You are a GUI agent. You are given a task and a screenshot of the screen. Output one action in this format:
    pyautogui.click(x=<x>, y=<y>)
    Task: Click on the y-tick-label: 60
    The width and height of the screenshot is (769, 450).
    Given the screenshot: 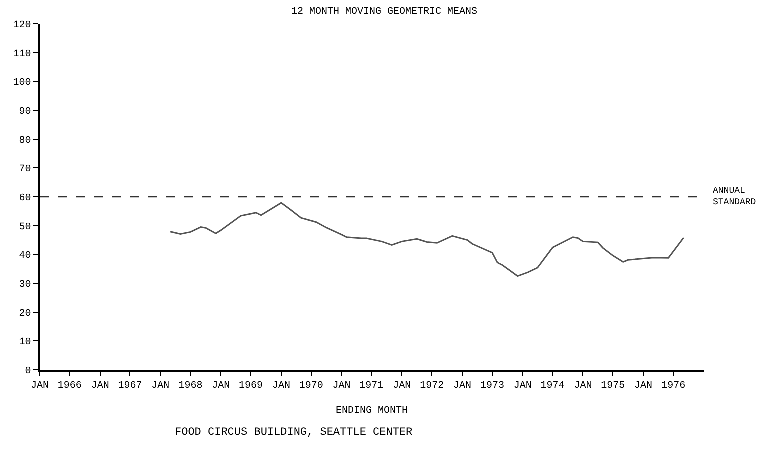 What is the action you would take?
    pyautogui.click(x=25, y=199)
    